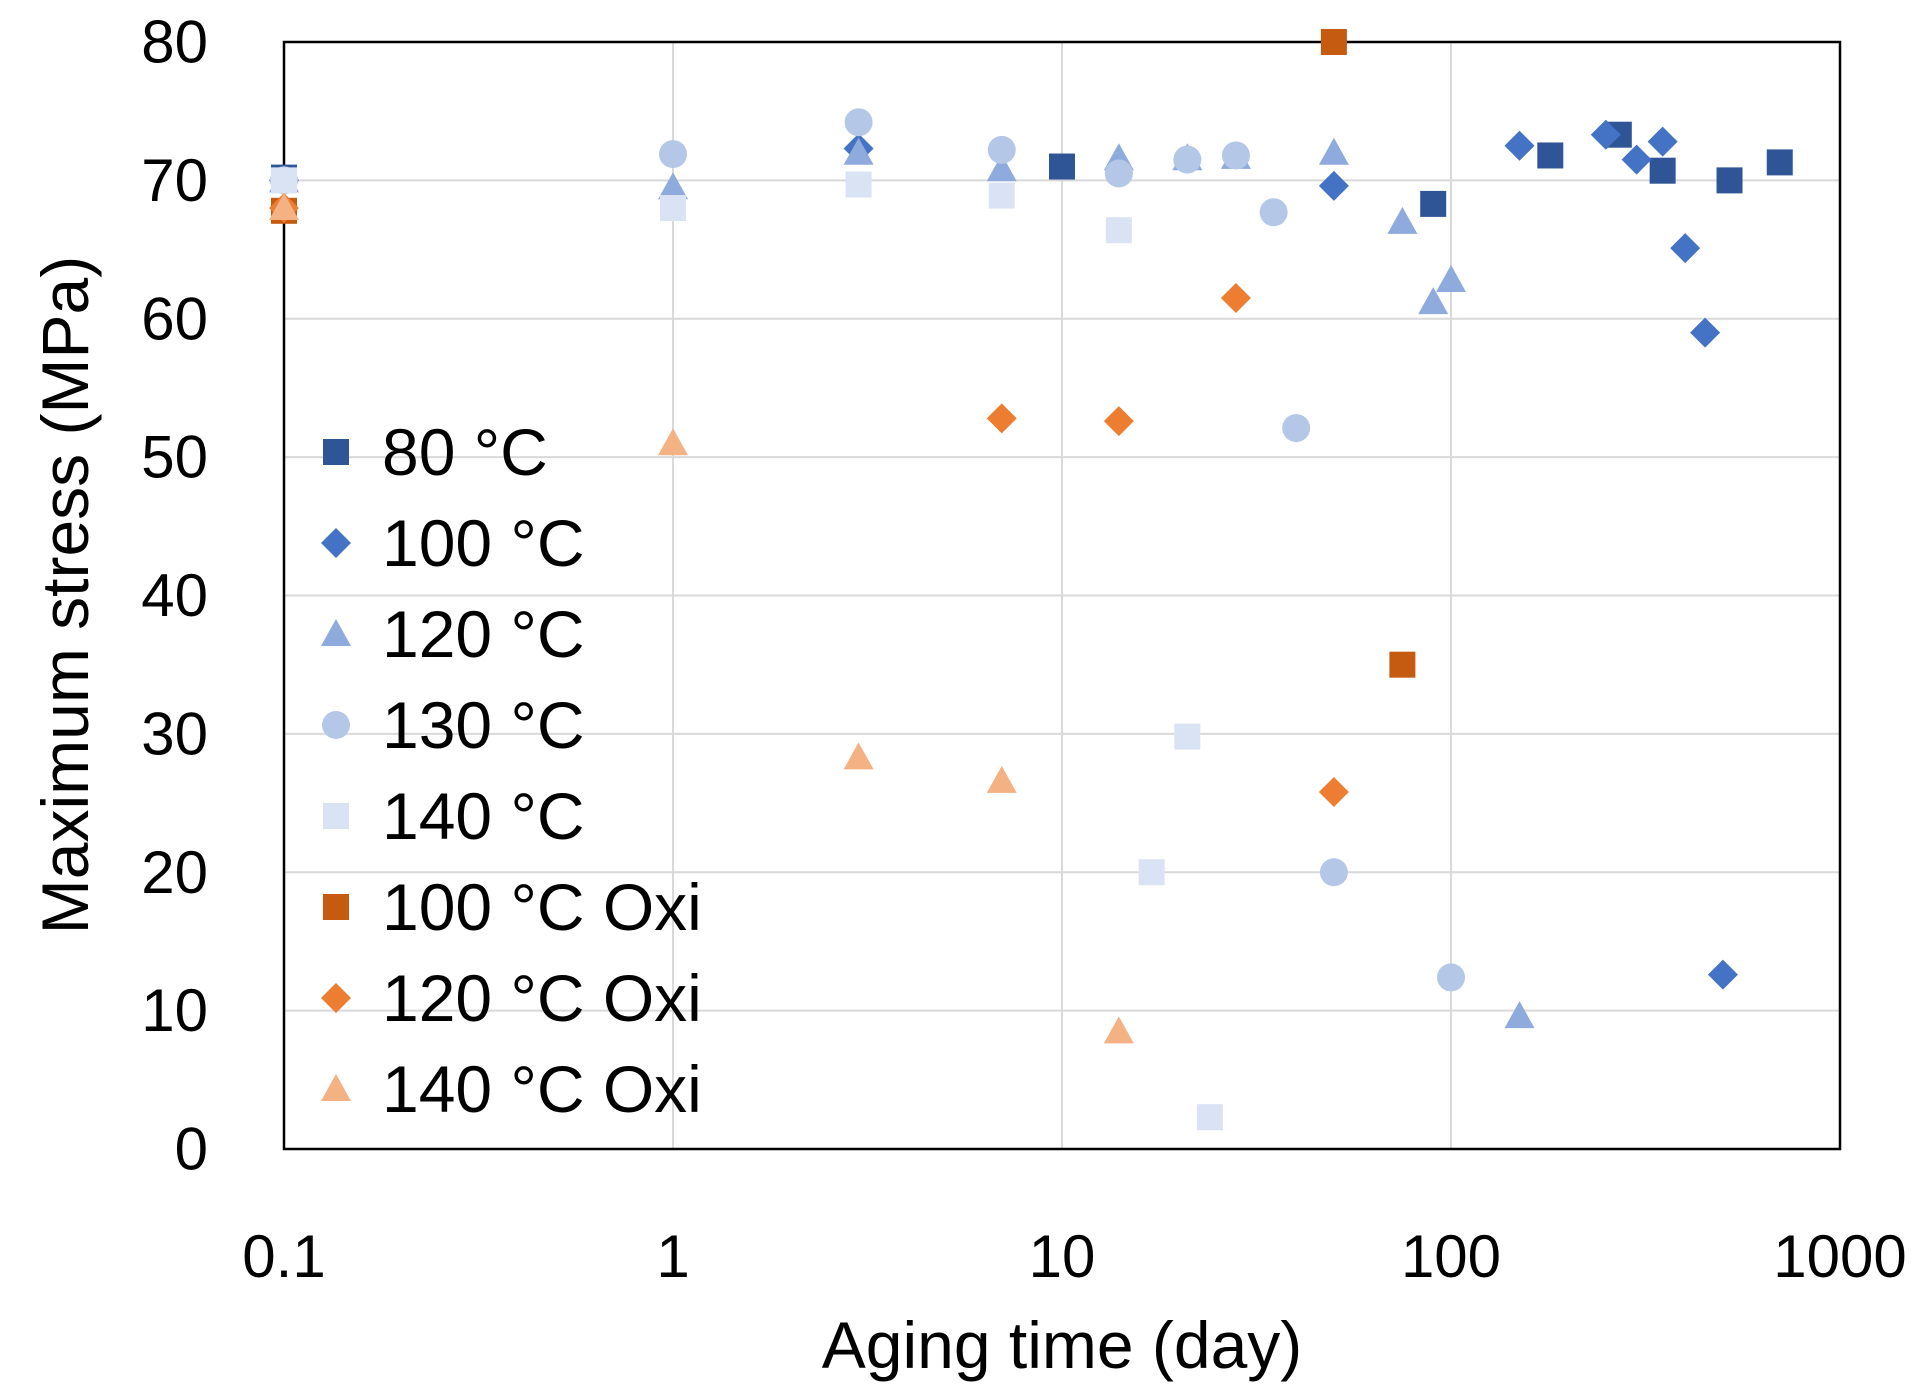 Image resolution: width=1924 pixels, height=1390 pixels. Describe the element at coordinates (174, 180) in the screenshot. I see `y-tick-label: 70` at that location.